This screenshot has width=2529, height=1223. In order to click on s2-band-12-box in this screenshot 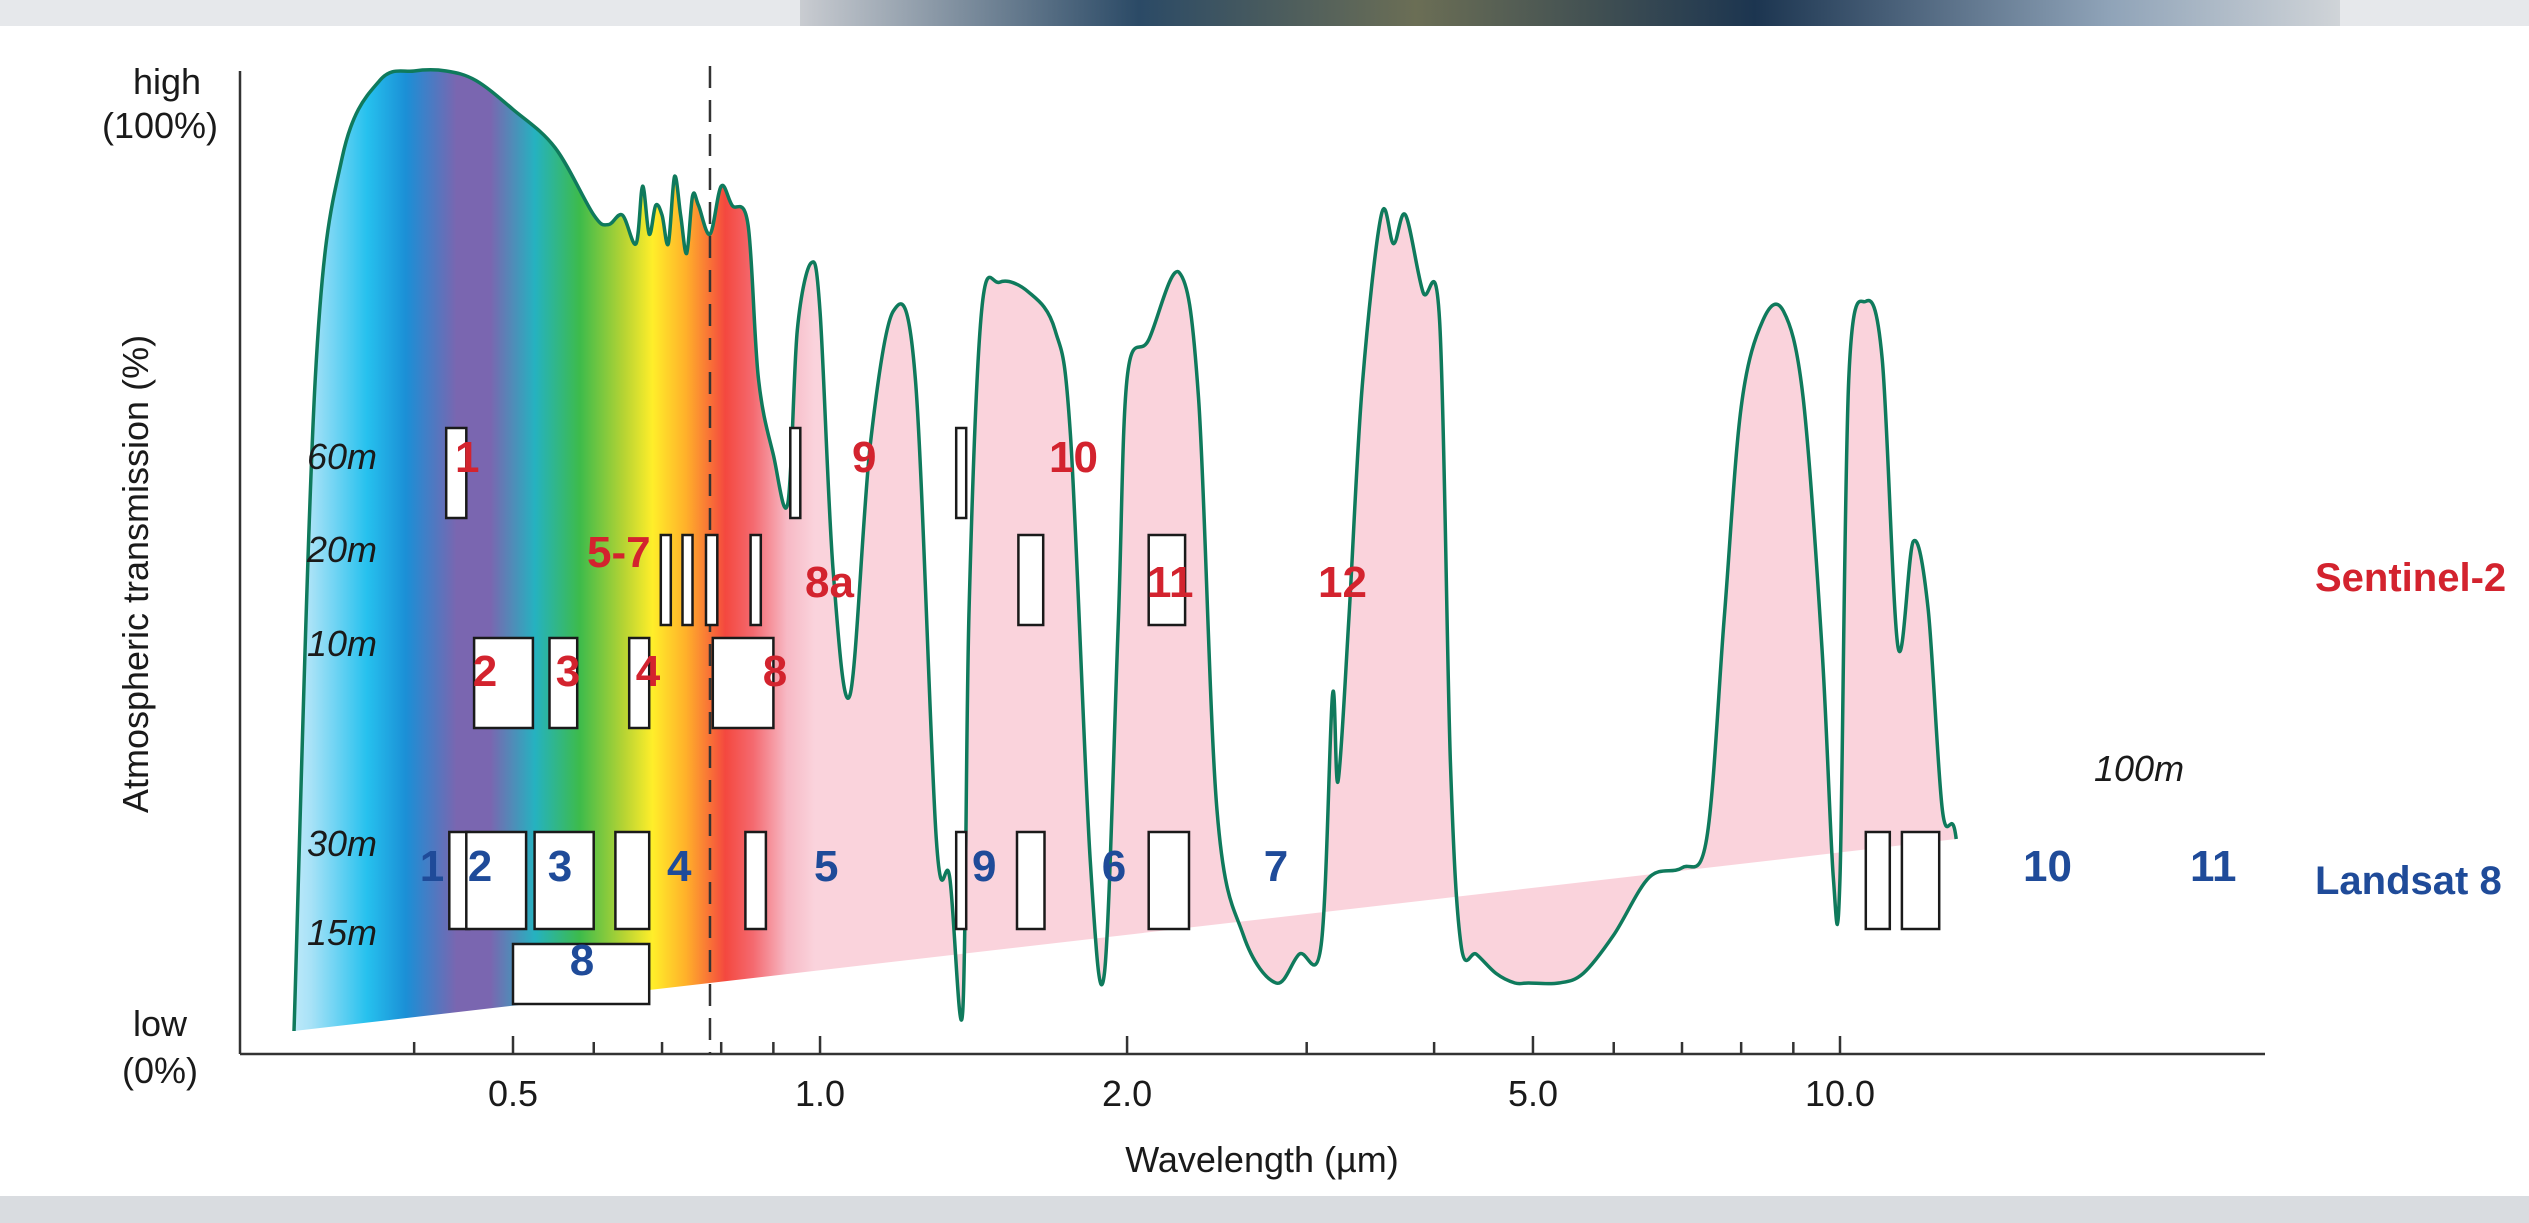, I will do `click(1167, 580)`.